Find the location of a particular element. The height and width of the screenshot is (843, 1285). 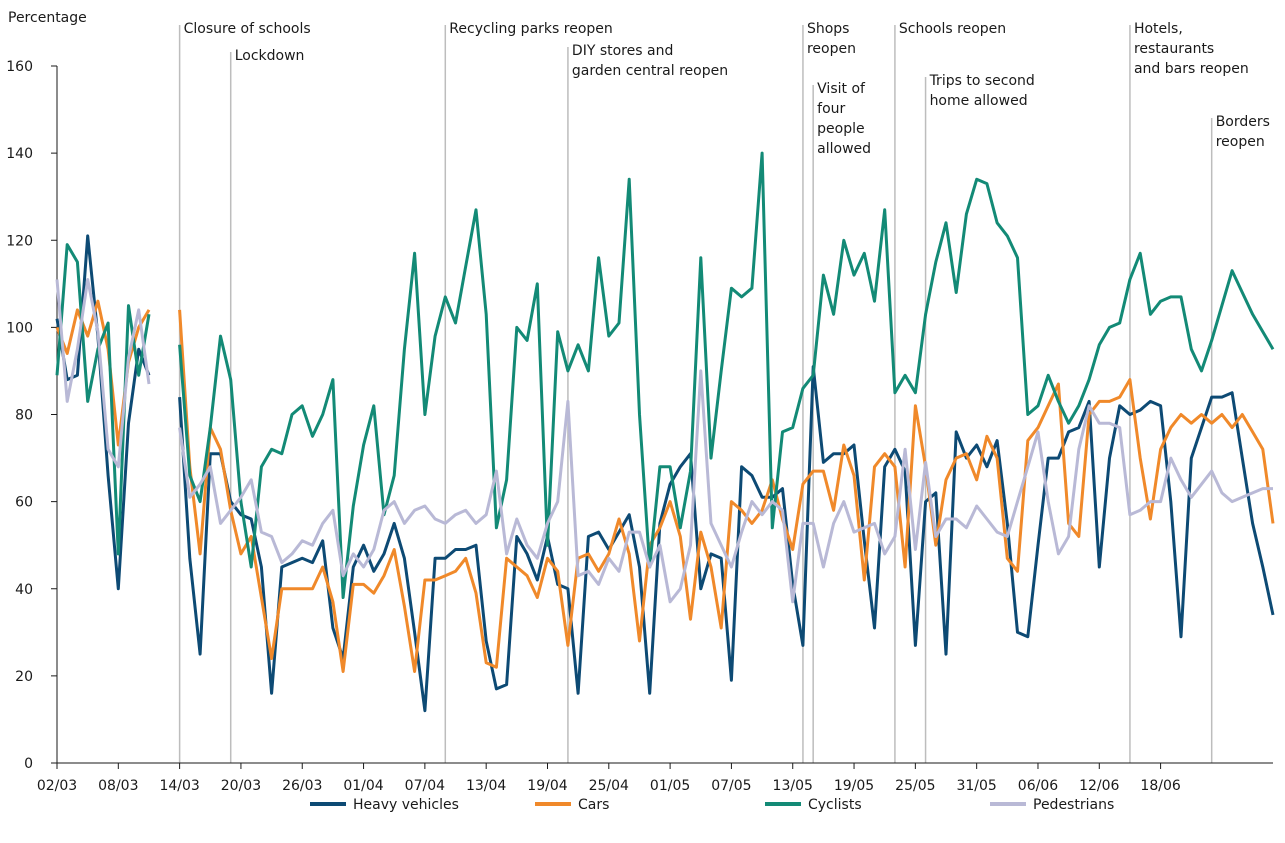

annotation-text: home allowed is located at coordinates (979, 101).